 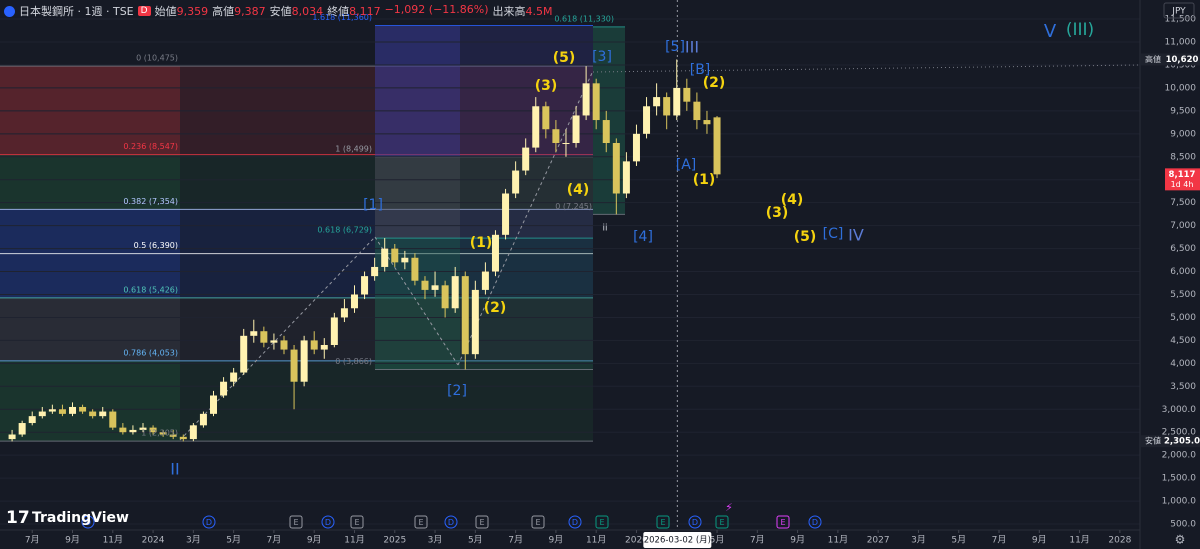 I want to click on legend-field: 終値8,117, so click(x=354, y=11).